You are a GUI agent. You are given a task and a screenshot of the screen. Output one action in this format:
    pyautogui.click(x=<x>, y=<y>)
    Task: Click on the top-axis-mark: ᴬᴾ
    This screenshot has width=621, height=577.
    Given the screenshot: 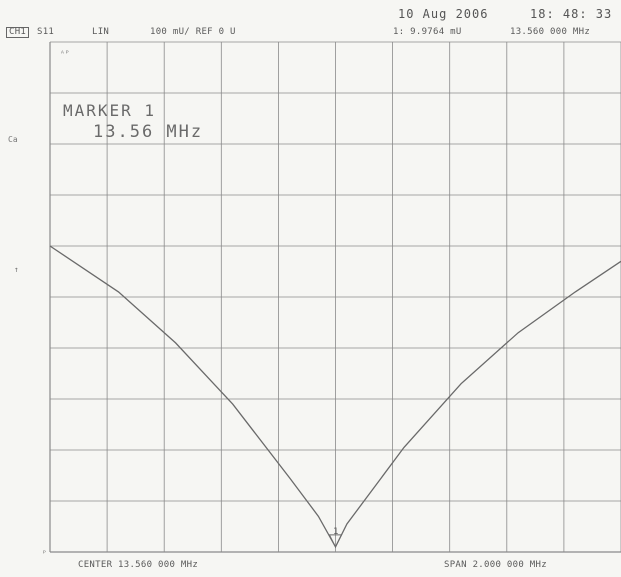 What is the action you would take?
    pyautogui.click(x=65, y=53)
    